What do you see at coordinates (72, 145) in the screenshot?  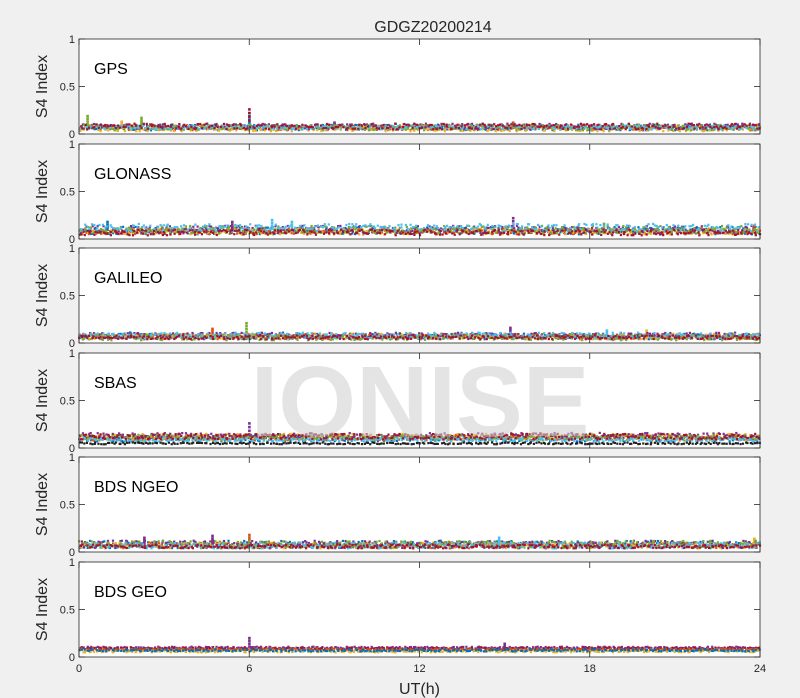 I see `y-tick-label: 1` at bounding box center [72, 145].